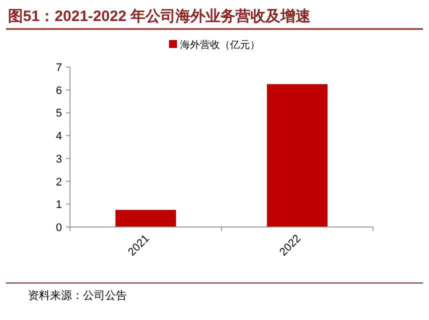 This screenshot has width=429, height=320. What do you see at coordinates (59, 228) in the screenshot?
I see `y-tick-label: 0` at bounding box center [59, 228].